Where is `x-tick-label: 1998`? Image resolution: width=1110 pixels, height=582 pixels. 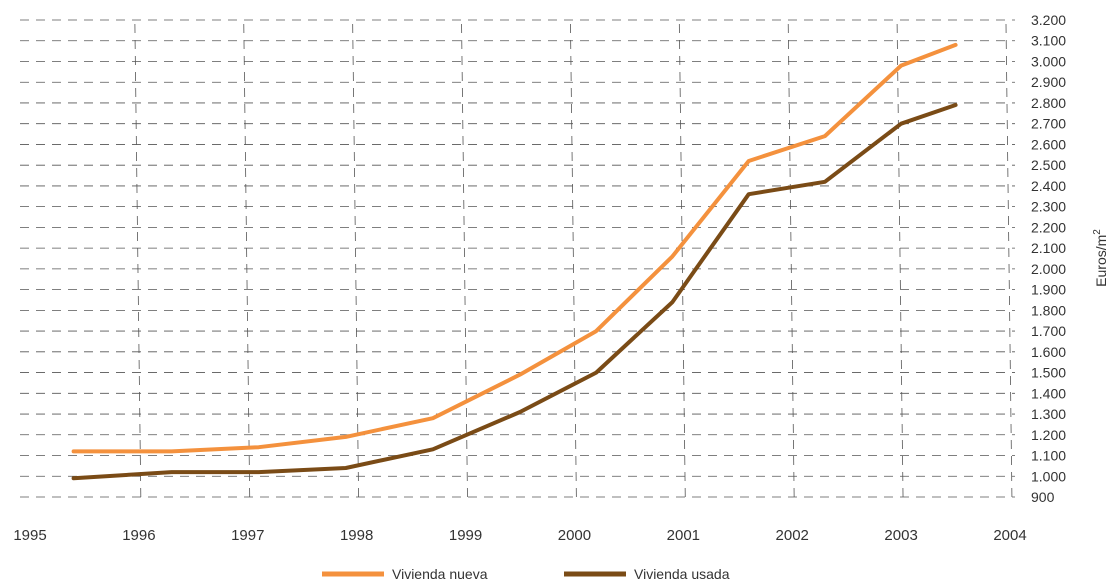
x-tick-label: 1998 is located at coordinates (356, 535).